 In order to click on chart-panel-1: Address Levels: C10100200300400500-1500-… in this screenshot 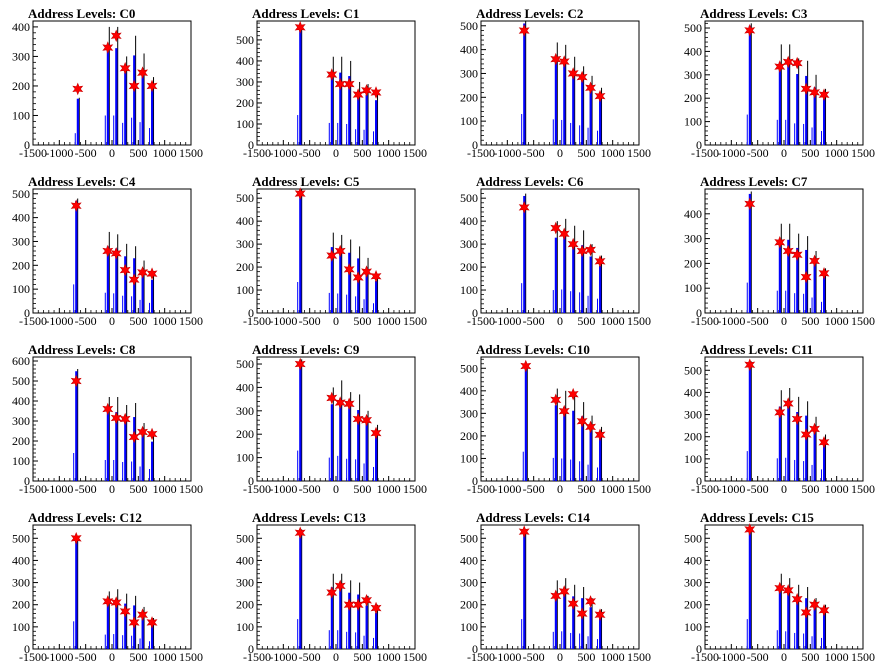, I will do `click(331, 83)`.